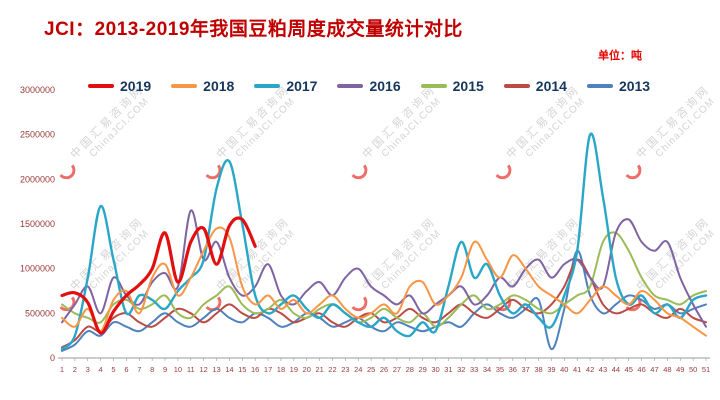 This screenshot has height=400, width=720. I want to click on x-axis-tick-label: 51, so click(706, 369).